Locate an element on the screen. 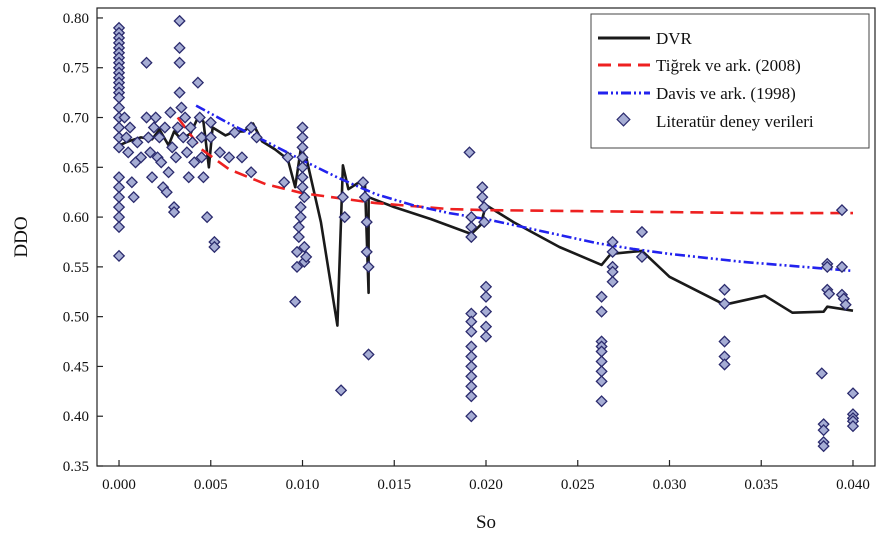  y-tick-label: 0.75 is located at coordinates (76, 69).